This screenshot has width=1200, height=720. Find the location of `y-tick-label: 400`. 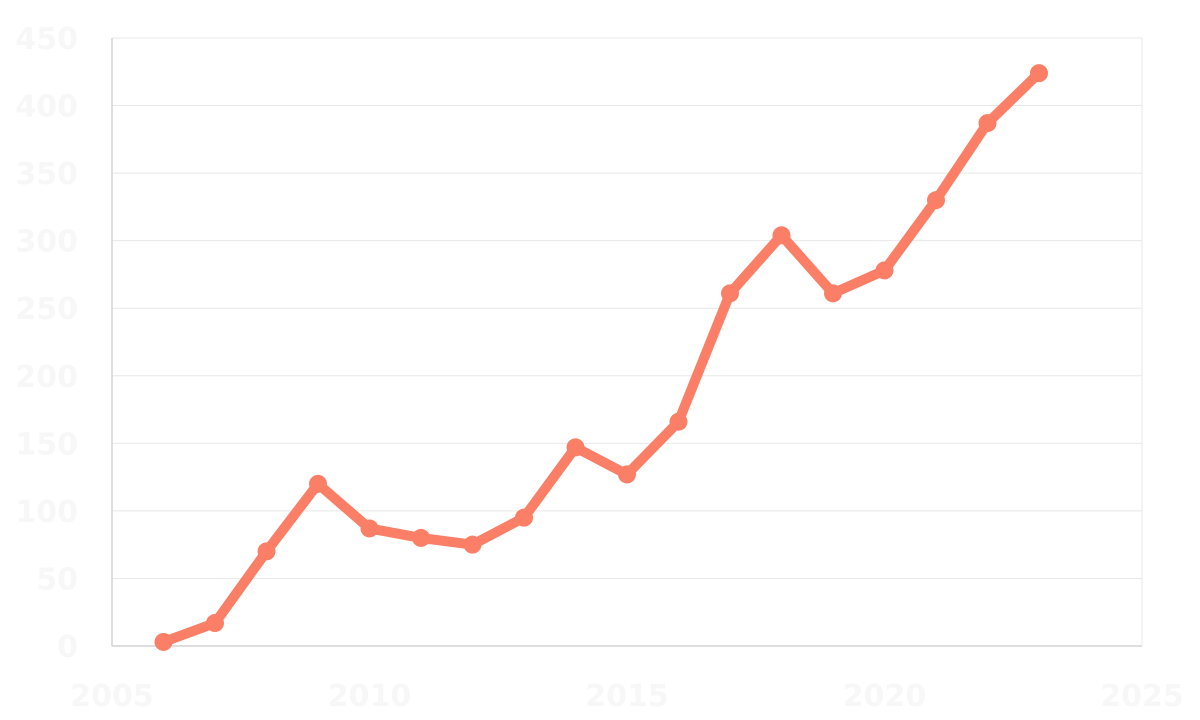

y-tick-label: 400 is located at coordinates (46, 107).